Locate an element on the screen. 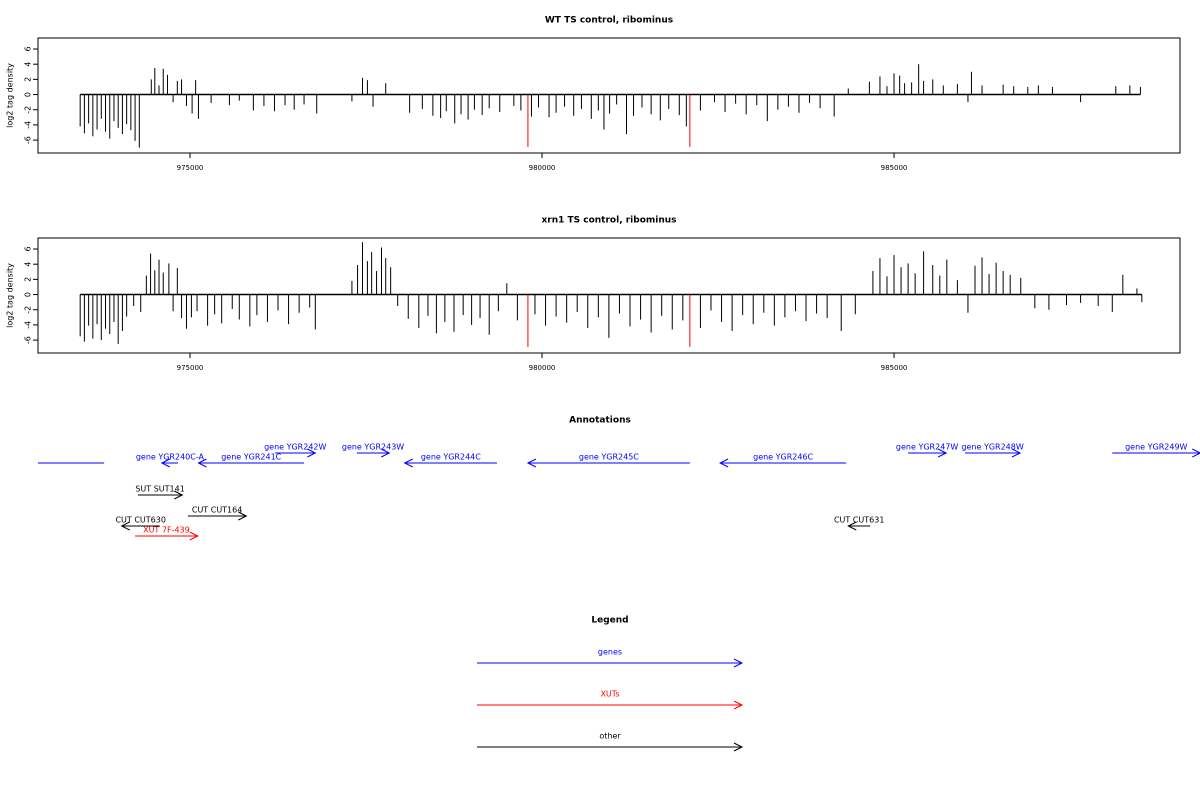  annotations-title: Annotations is located at coordinates (600, 421).